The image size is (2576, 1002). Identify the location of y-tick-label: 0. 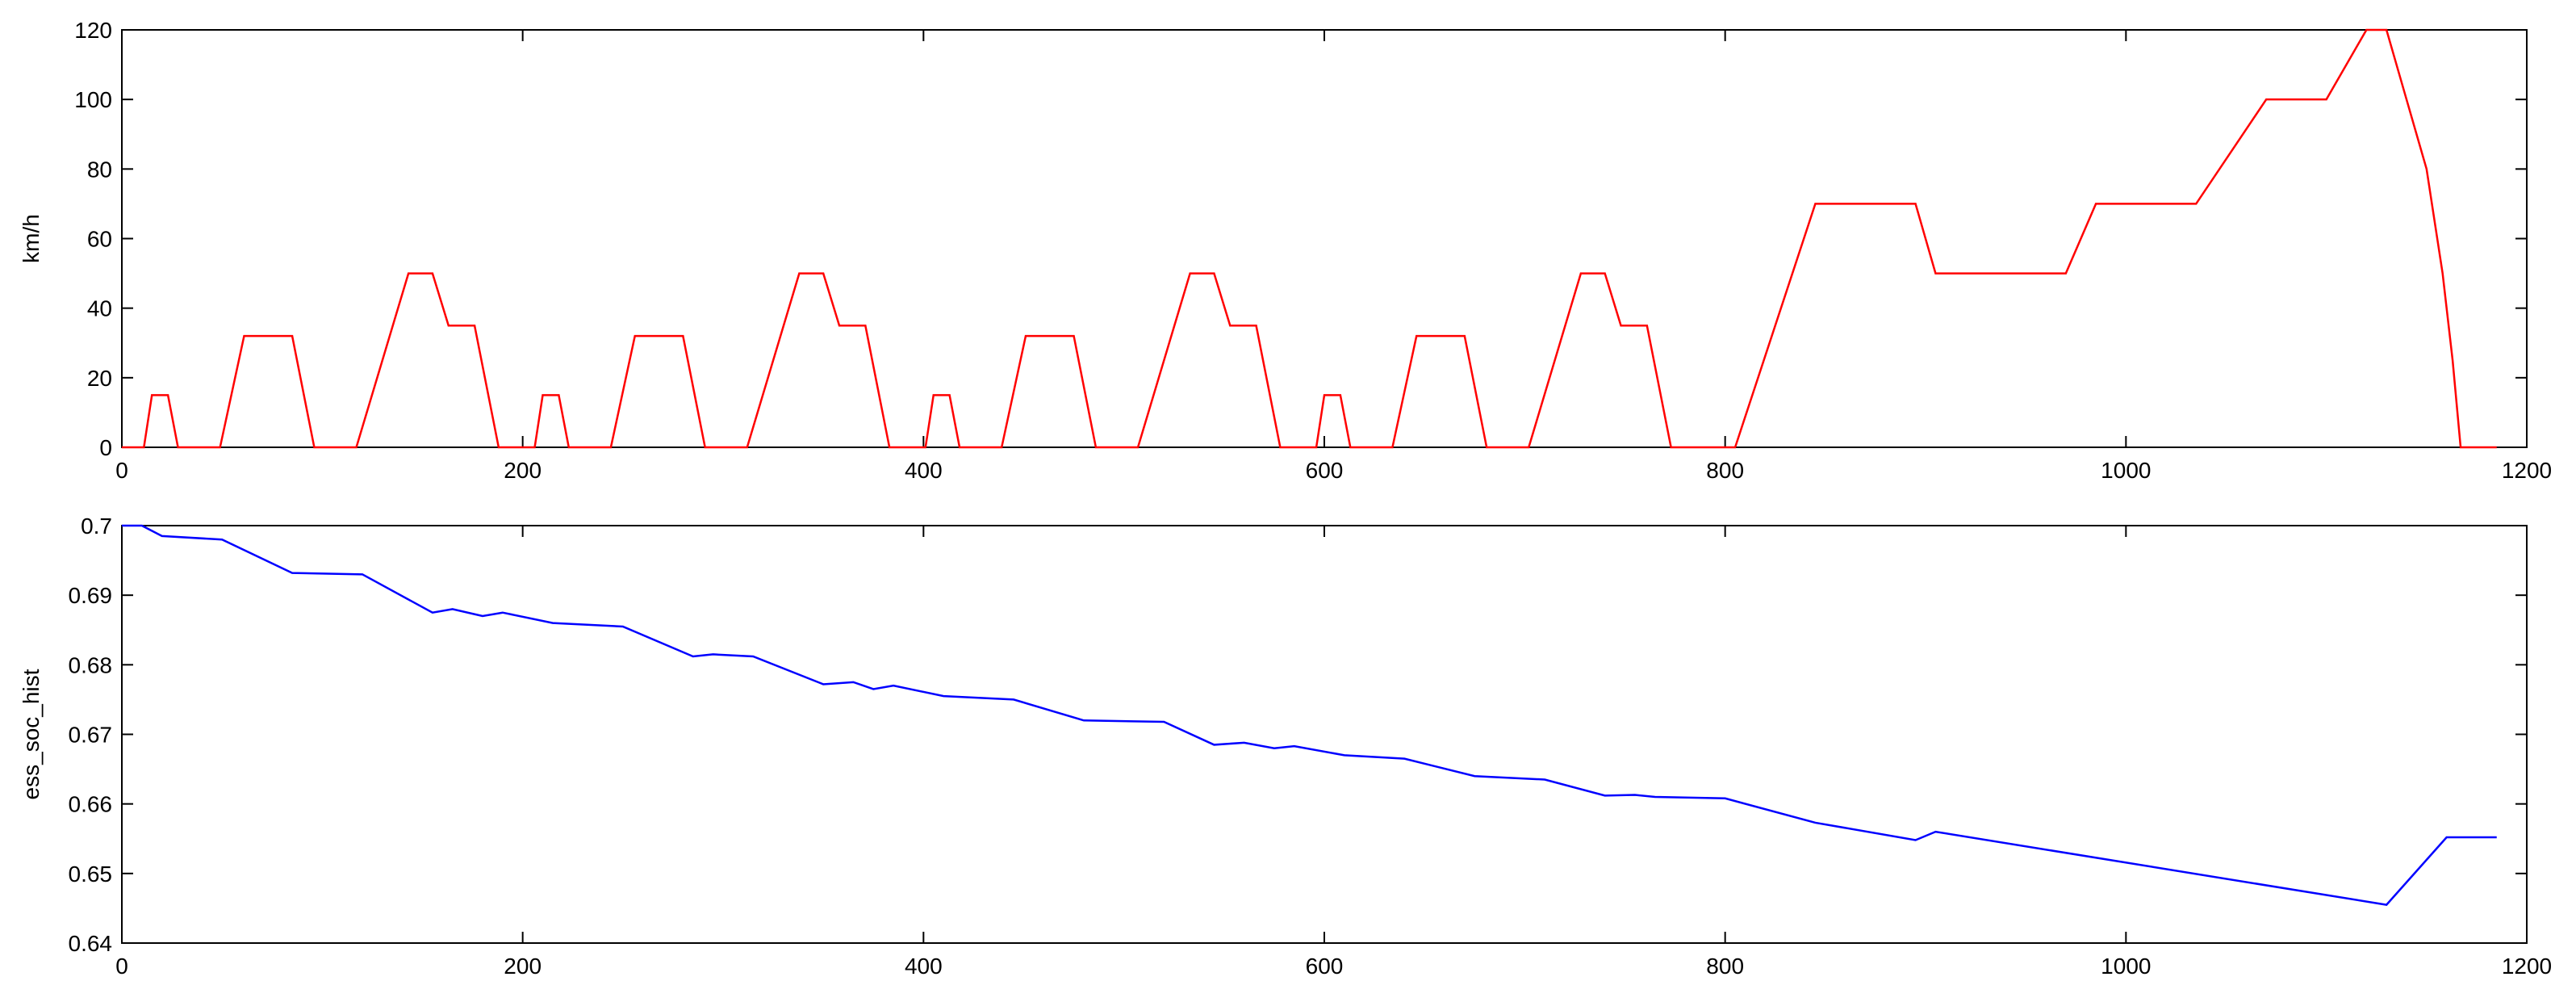
(105, 448).